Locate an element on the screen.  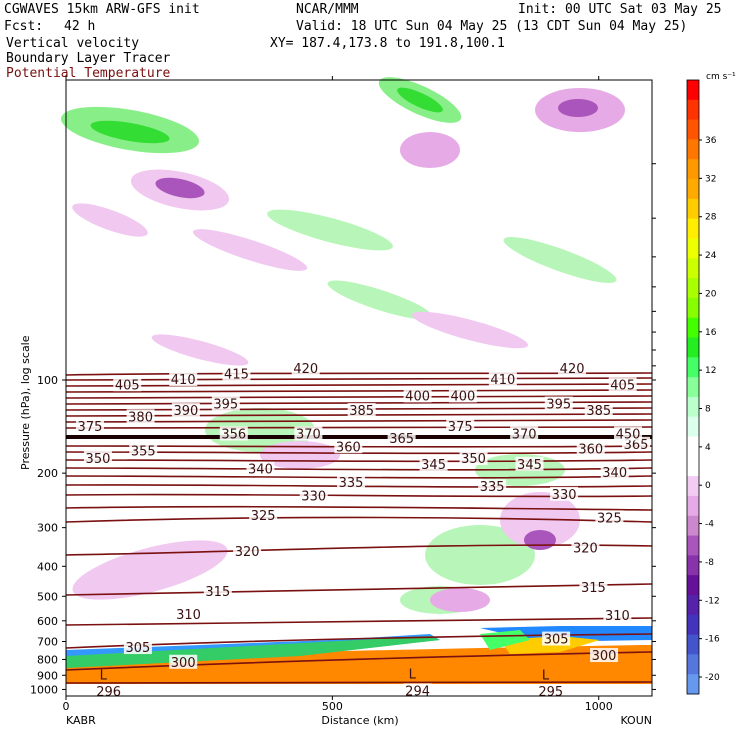
colorbar-label: -8 is located at coordinates (709, 563).